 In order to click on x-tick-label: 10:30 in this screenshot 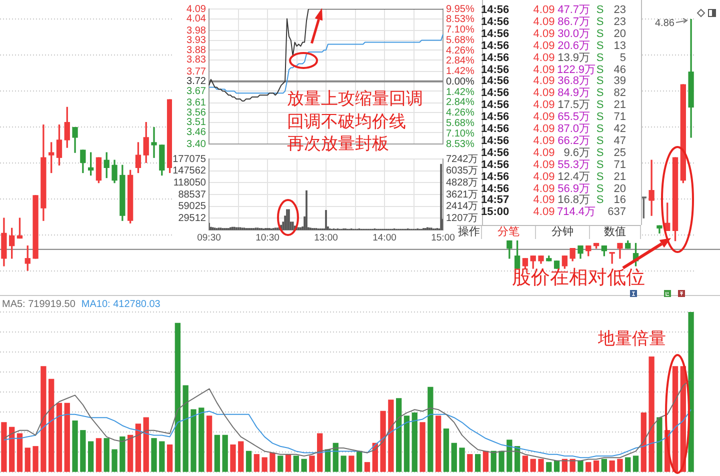, I will do `click(268, 238)`.